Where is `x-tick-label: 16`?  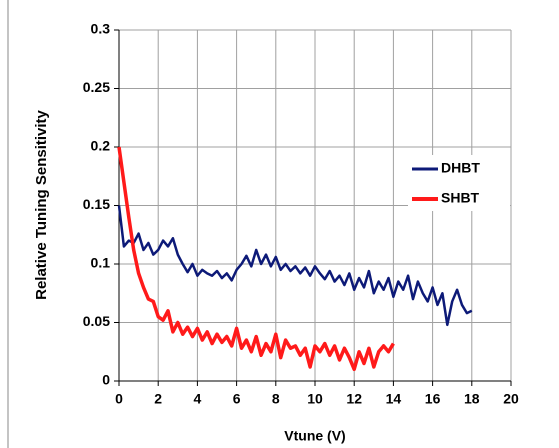 x-tick-label: 16 is located at coordinates (433, 399).